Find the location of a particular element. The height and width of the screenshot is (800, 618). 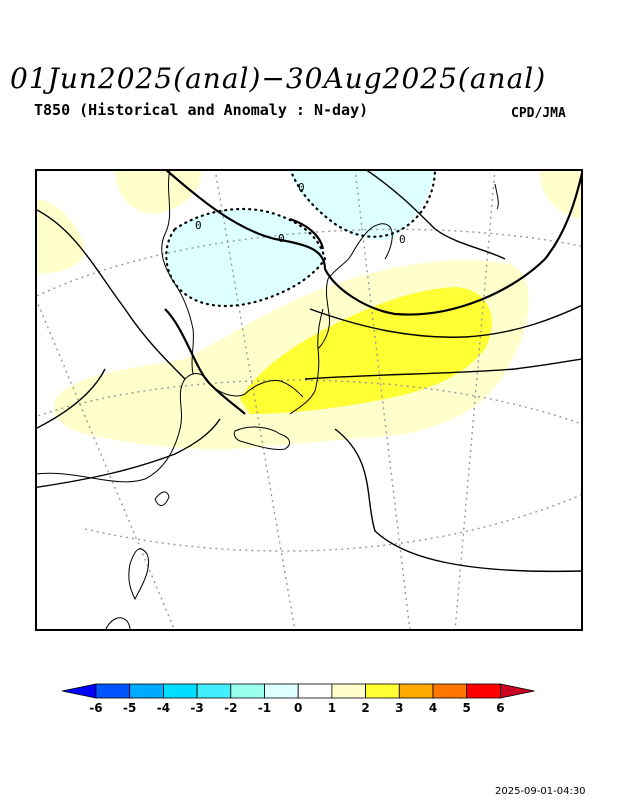

legend-tick-label: 2 is located at coordinates (365, 708).